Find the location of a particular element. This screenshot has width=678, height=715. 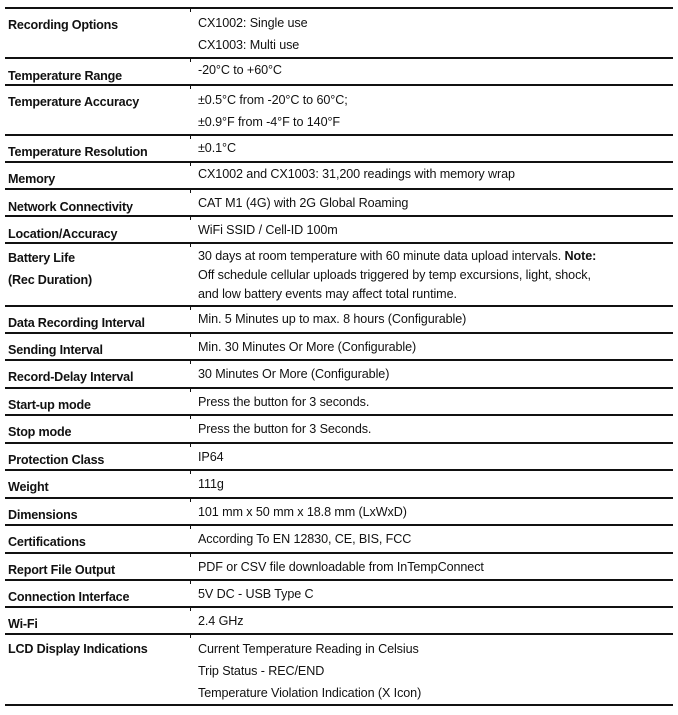

spec-label-line: LCD Display Indications is located at coordinates (78, 649).